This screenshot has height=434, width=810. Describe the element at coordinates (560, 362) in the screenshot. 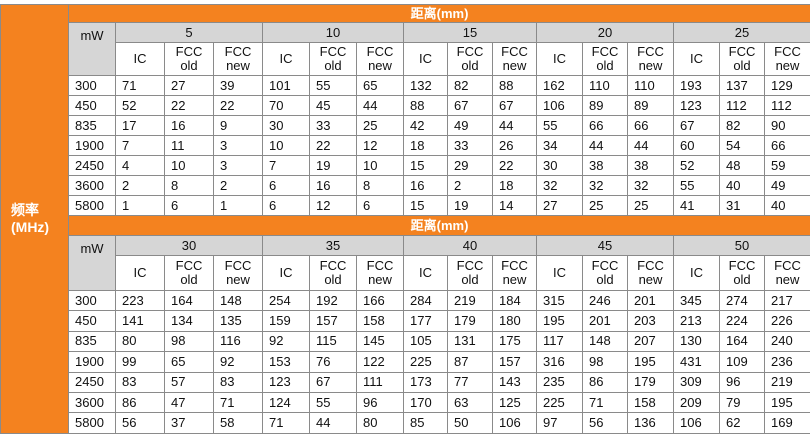

I see `value-cell: 316` at that location.